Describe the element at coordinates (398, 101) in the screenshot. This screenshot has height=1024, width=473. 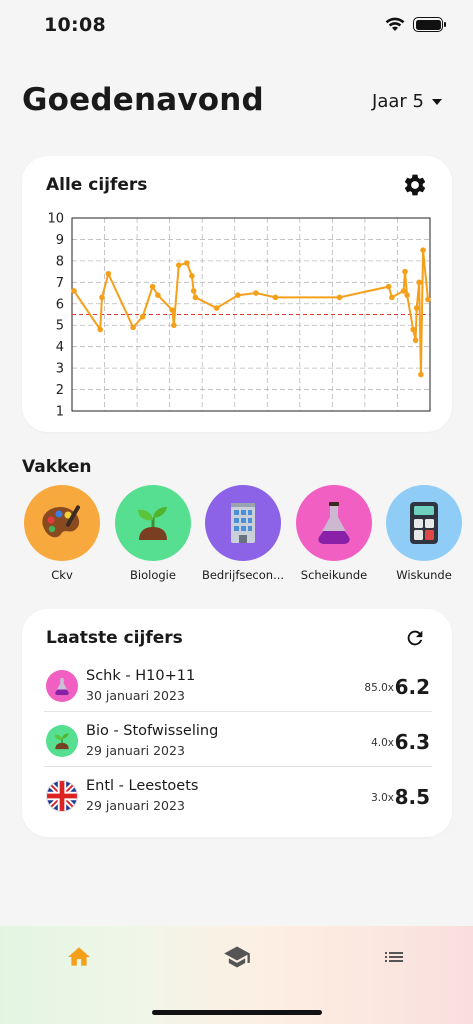
I see `year-selector-label: Jaar 5` at that location.